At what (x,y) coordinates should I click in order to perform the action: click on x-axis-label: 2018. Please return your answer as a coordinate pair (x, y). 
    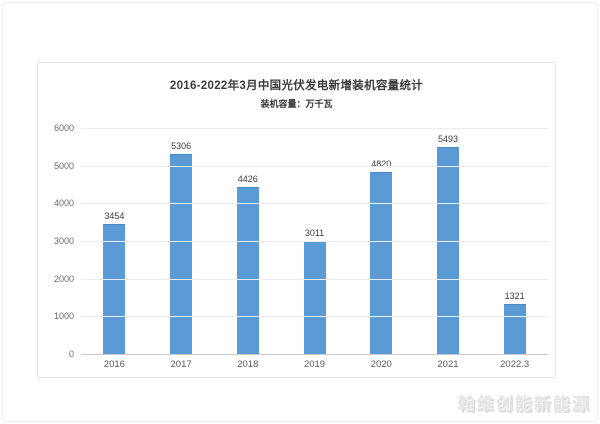
    Looking at the image, I should click on (248, 364).